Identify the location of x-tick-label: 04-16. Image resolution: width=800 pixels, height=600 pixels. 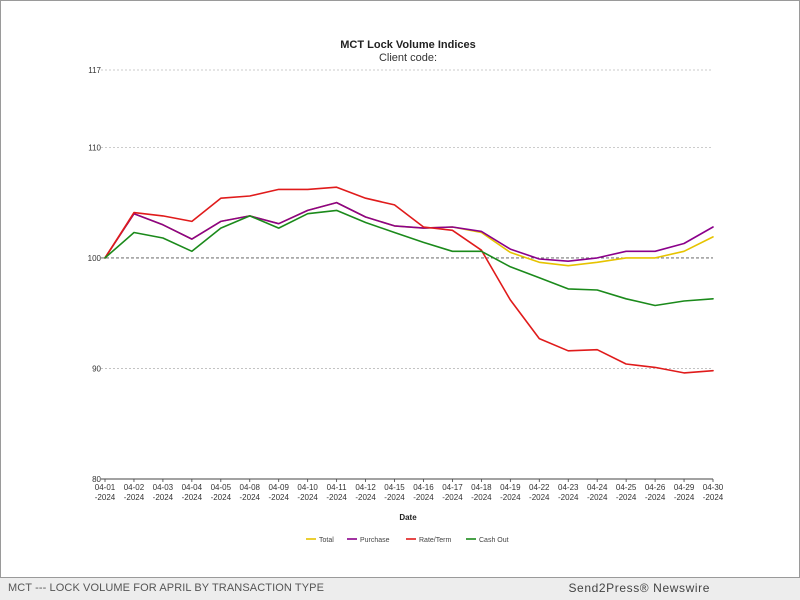
(423, 487).